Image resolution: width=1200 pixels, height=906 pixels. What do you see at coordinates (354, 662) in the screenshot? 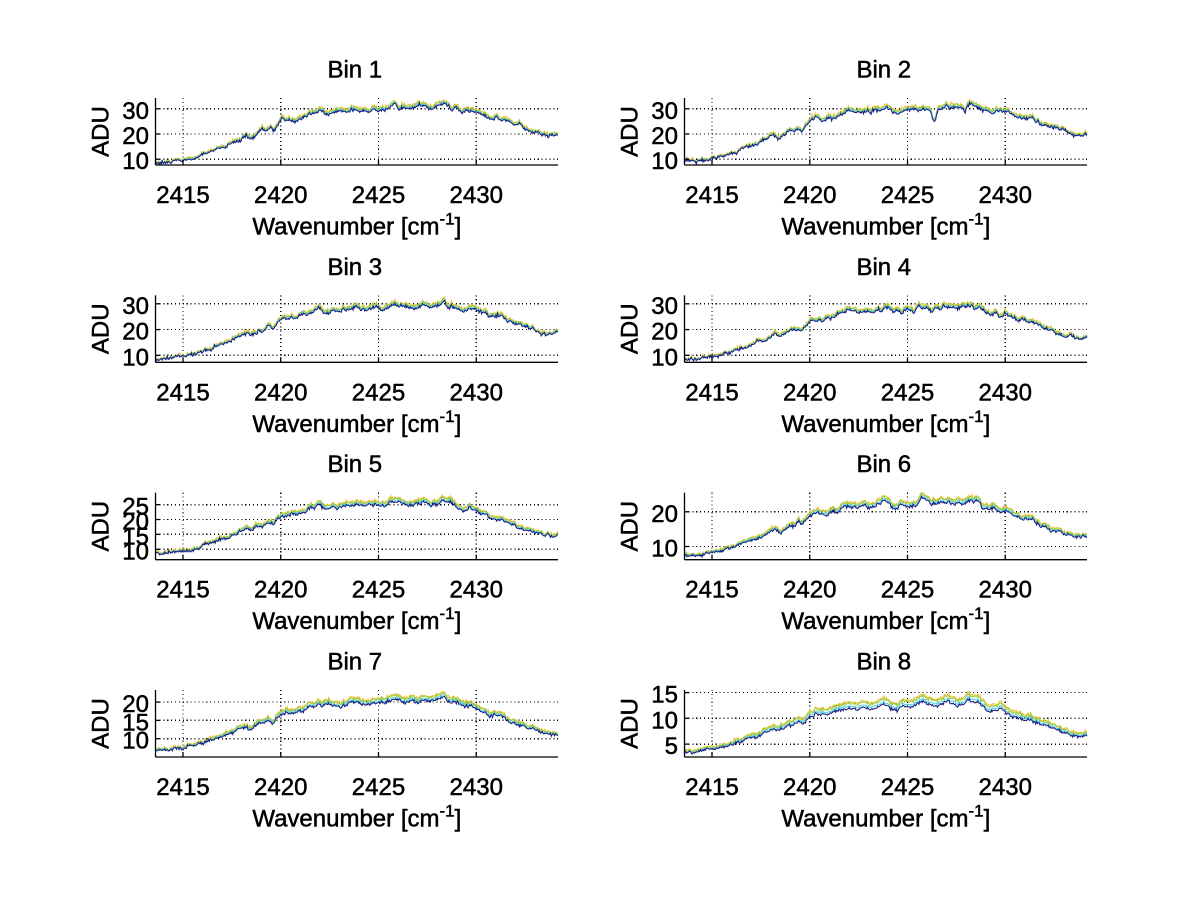
I see `svg-text: Bin 7` at bounding box center [354, 662].